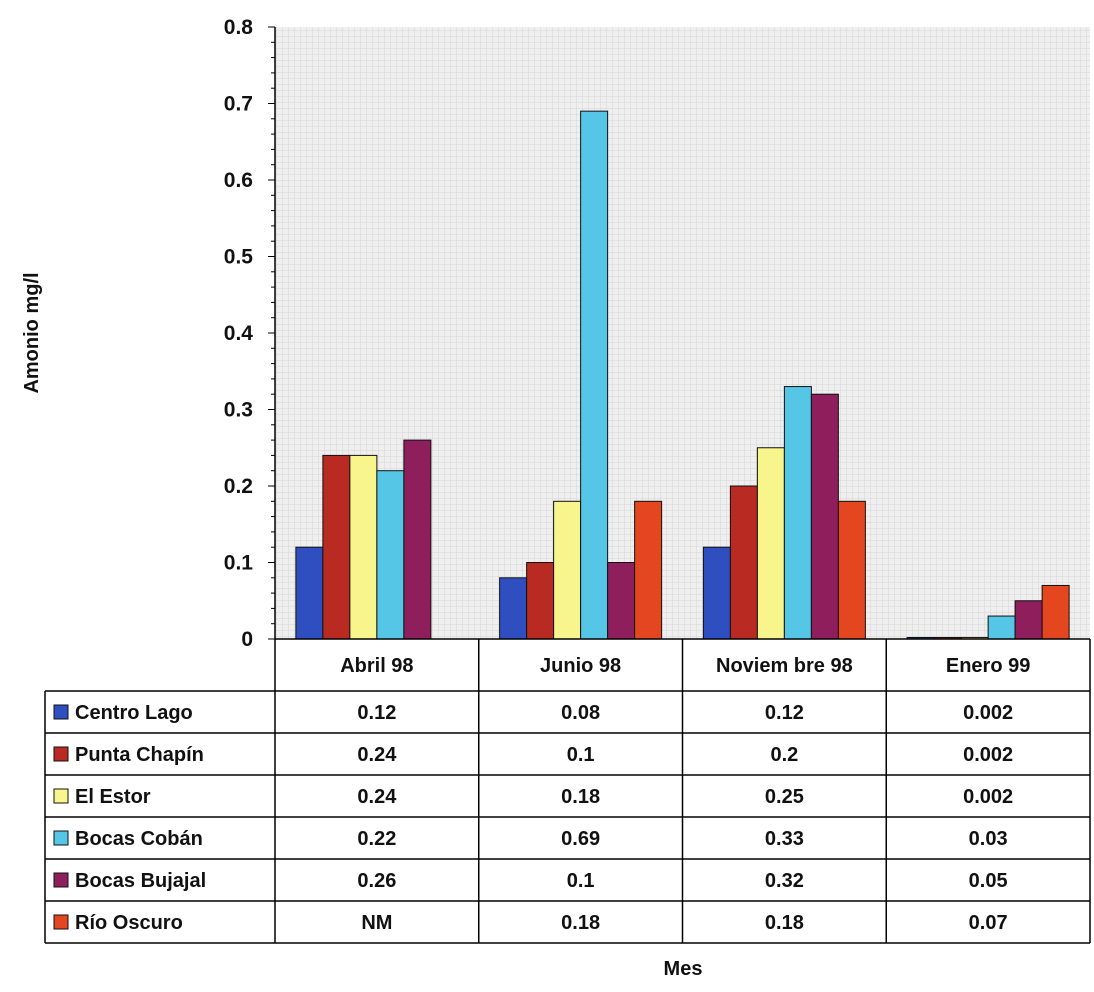 Image resolution: width=1094 pixels, height=992 pixels. Describe the element at coordinates (376, 666) in the screenshot. I see `category-label: Abril 98` at that location.